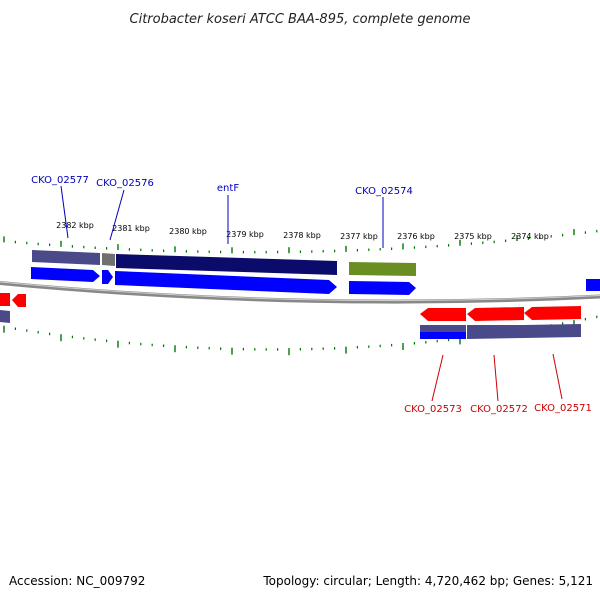 Image resolution: width=600 pixels, height=600 pixels. Describe the element at coordinates (188, 231) in the screenshot. I see `tick-label: 2380 kbp` at that location.